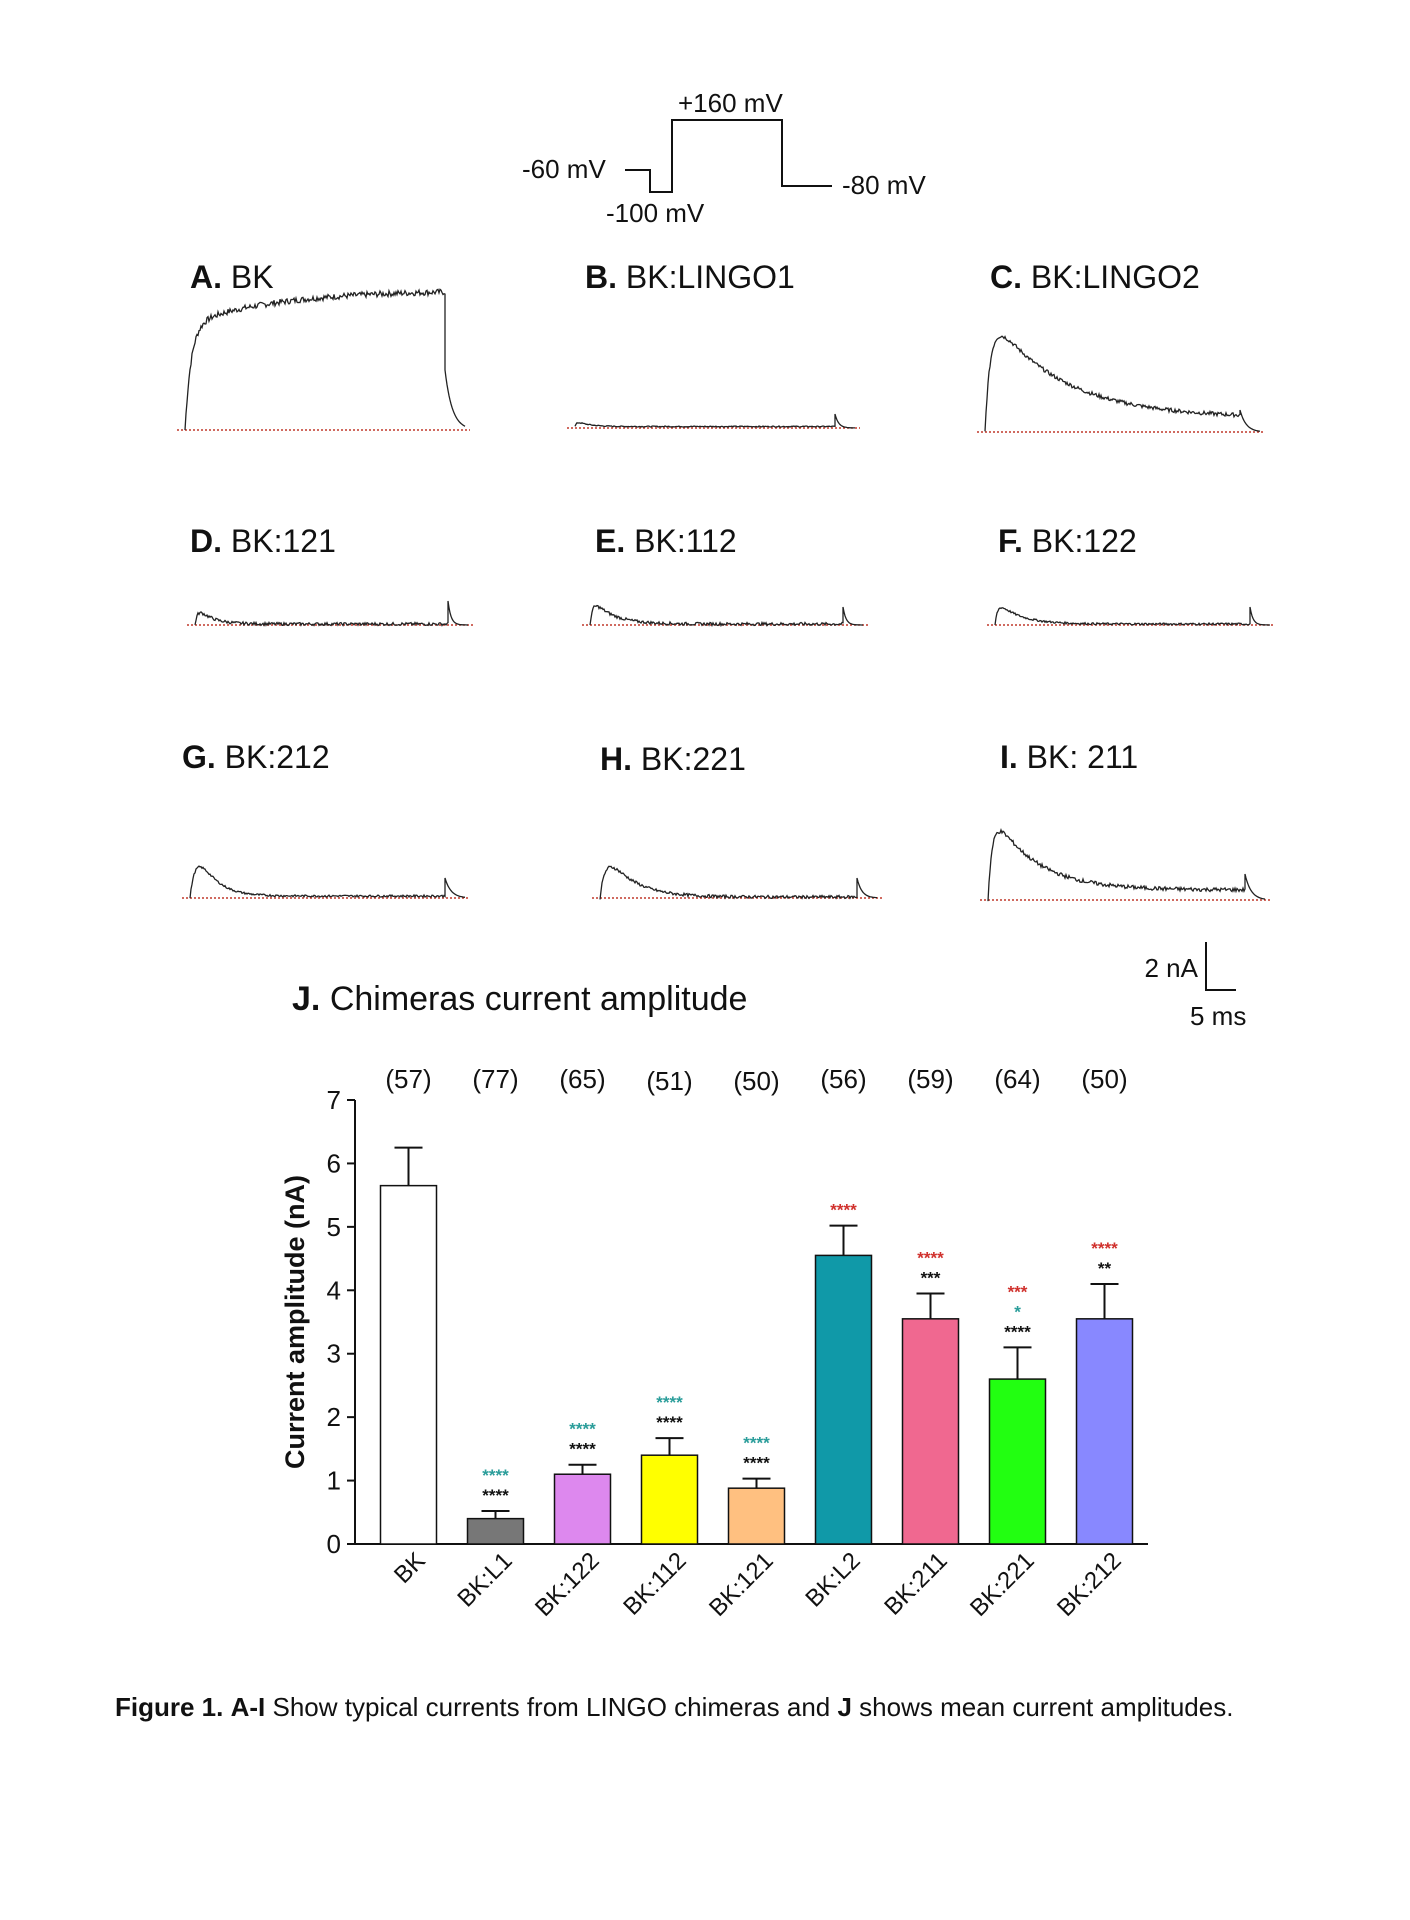 This screenshot has width=1410, height=1920. What do you see at coordinates (655, 213) in the screenshot?
I see `protocol-label: -100 mV` at bounding box center [655, 213].